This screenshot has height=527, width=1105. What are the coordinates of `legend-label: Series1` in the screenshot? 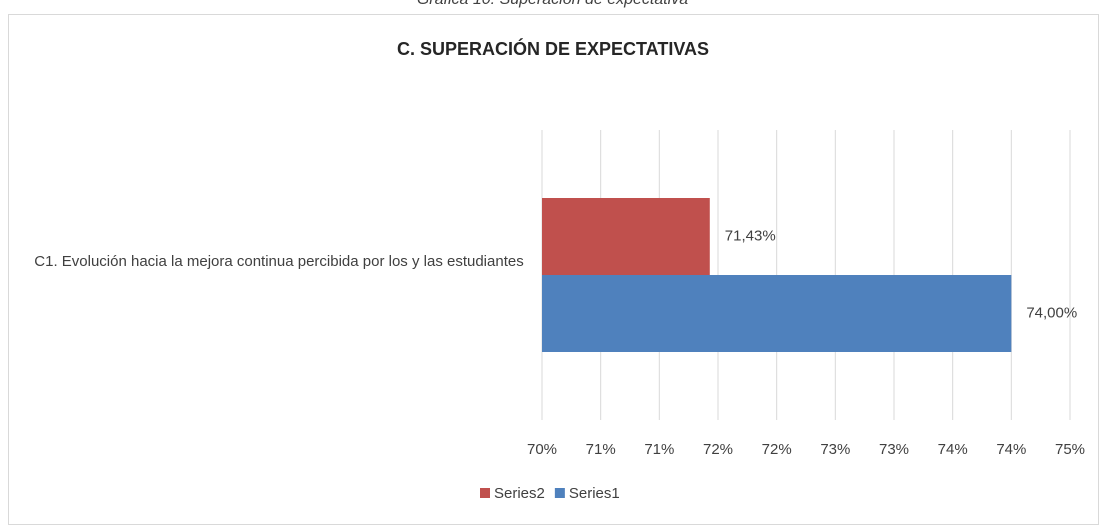 It's located at (594, 493).